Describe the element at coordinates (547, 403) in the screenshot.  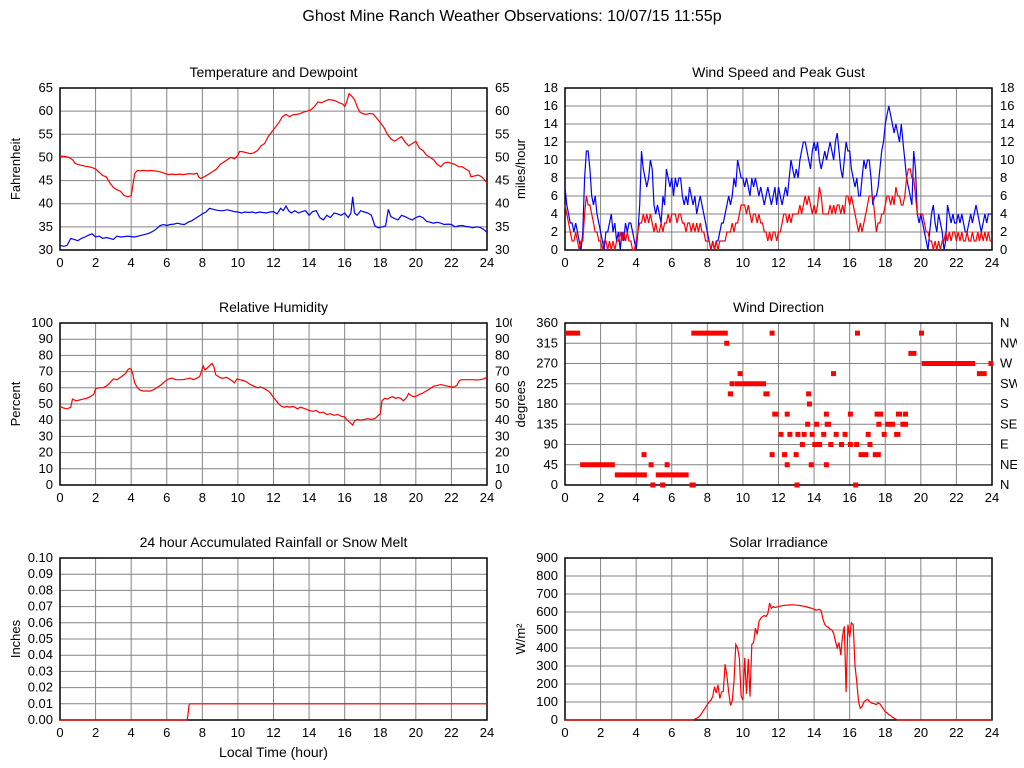
I see `svg-text: 180` at that location.